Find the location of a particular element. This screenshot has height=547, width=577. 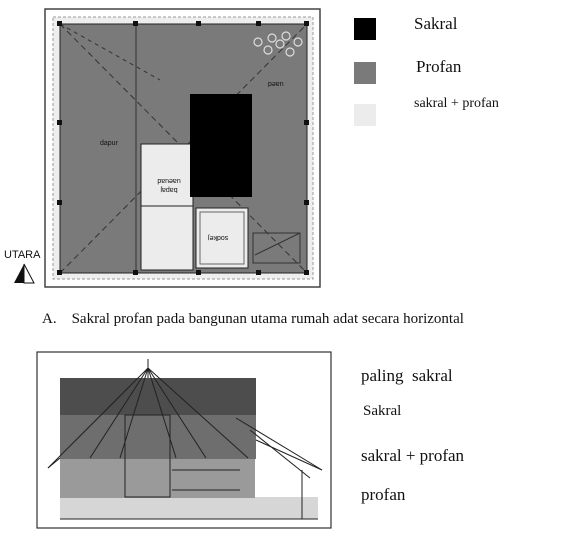

elevation-profan-band is located at coordinates (189, 508).